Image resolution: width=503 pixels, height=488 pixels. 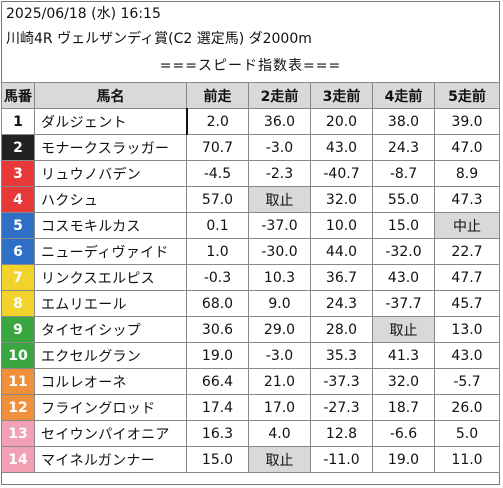 What do you see at coordinates (159, 39) in the screenshot?
I see `race-title: 川崎4R ヴェルザンディ賞(C2 選定馬) ダ2000m` at bounding box center [159, 39].